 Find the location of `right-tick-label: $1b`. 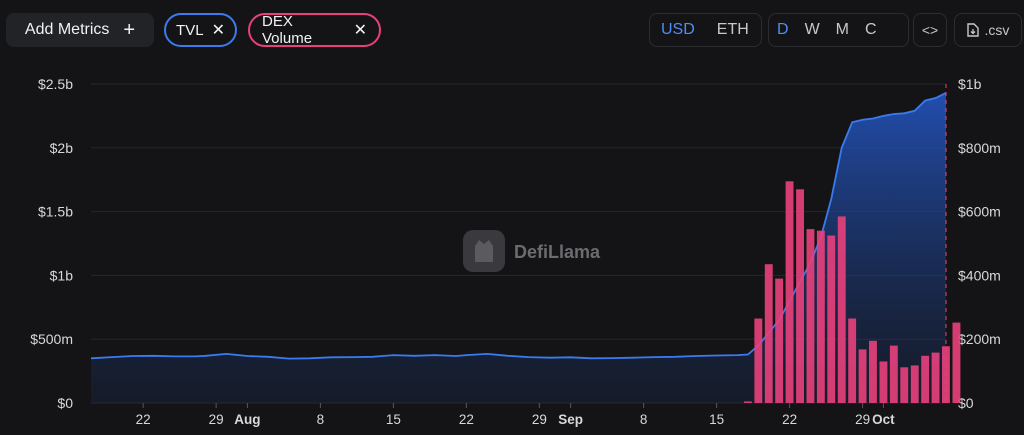

right-tick-label: $1b is located at coordinates (970, 84).